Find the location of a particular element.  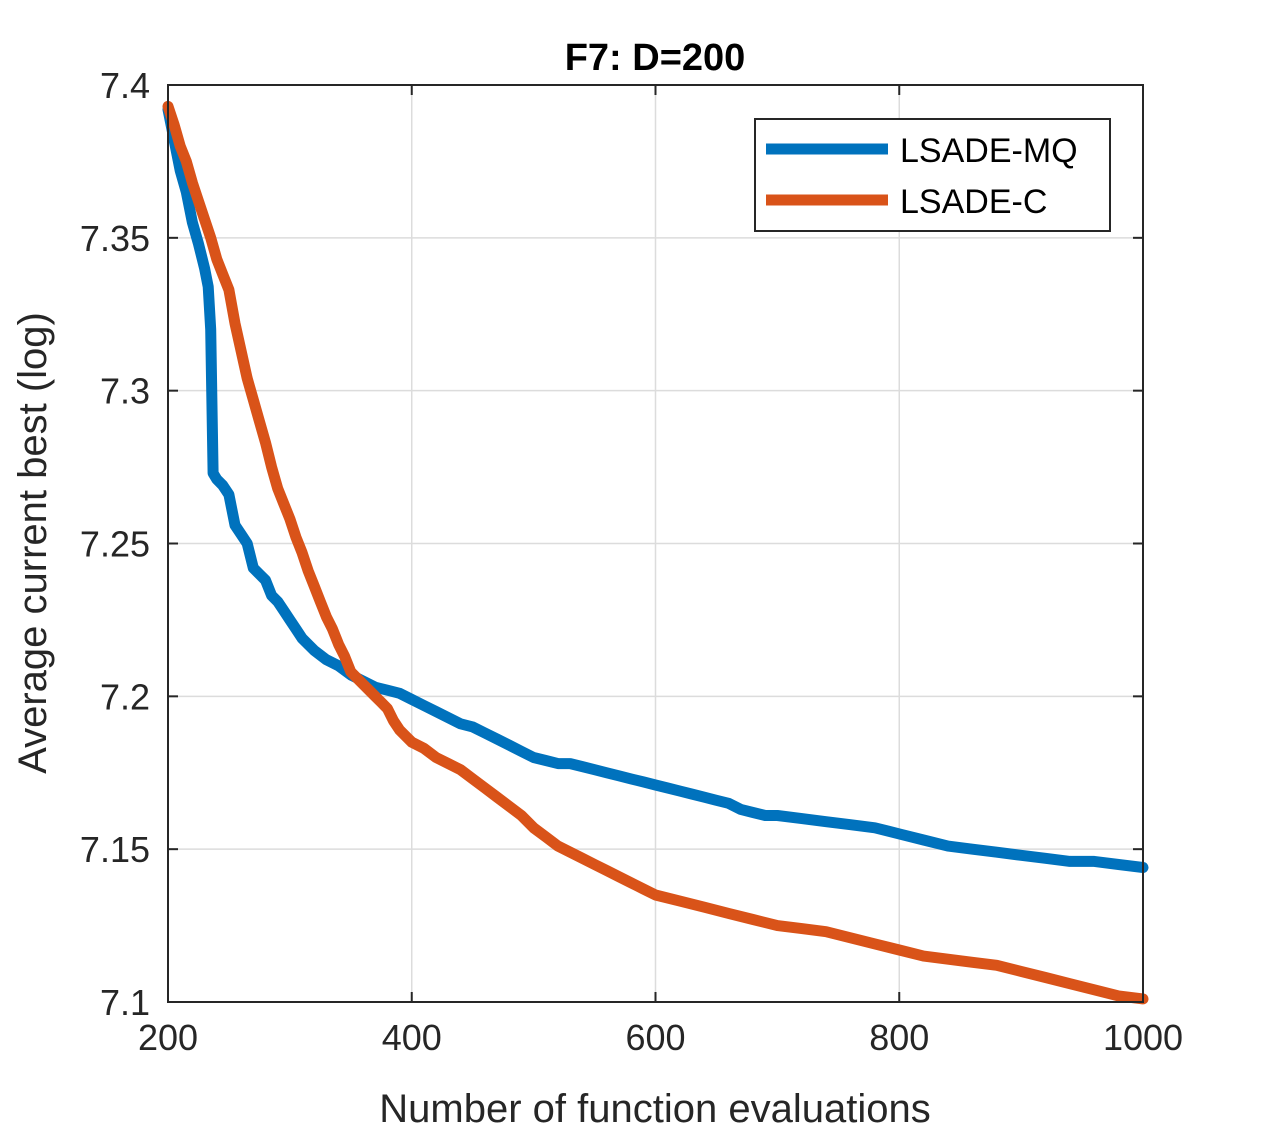

x-axis-label: Number of function evaluations is located at coordinates (654, 1109).